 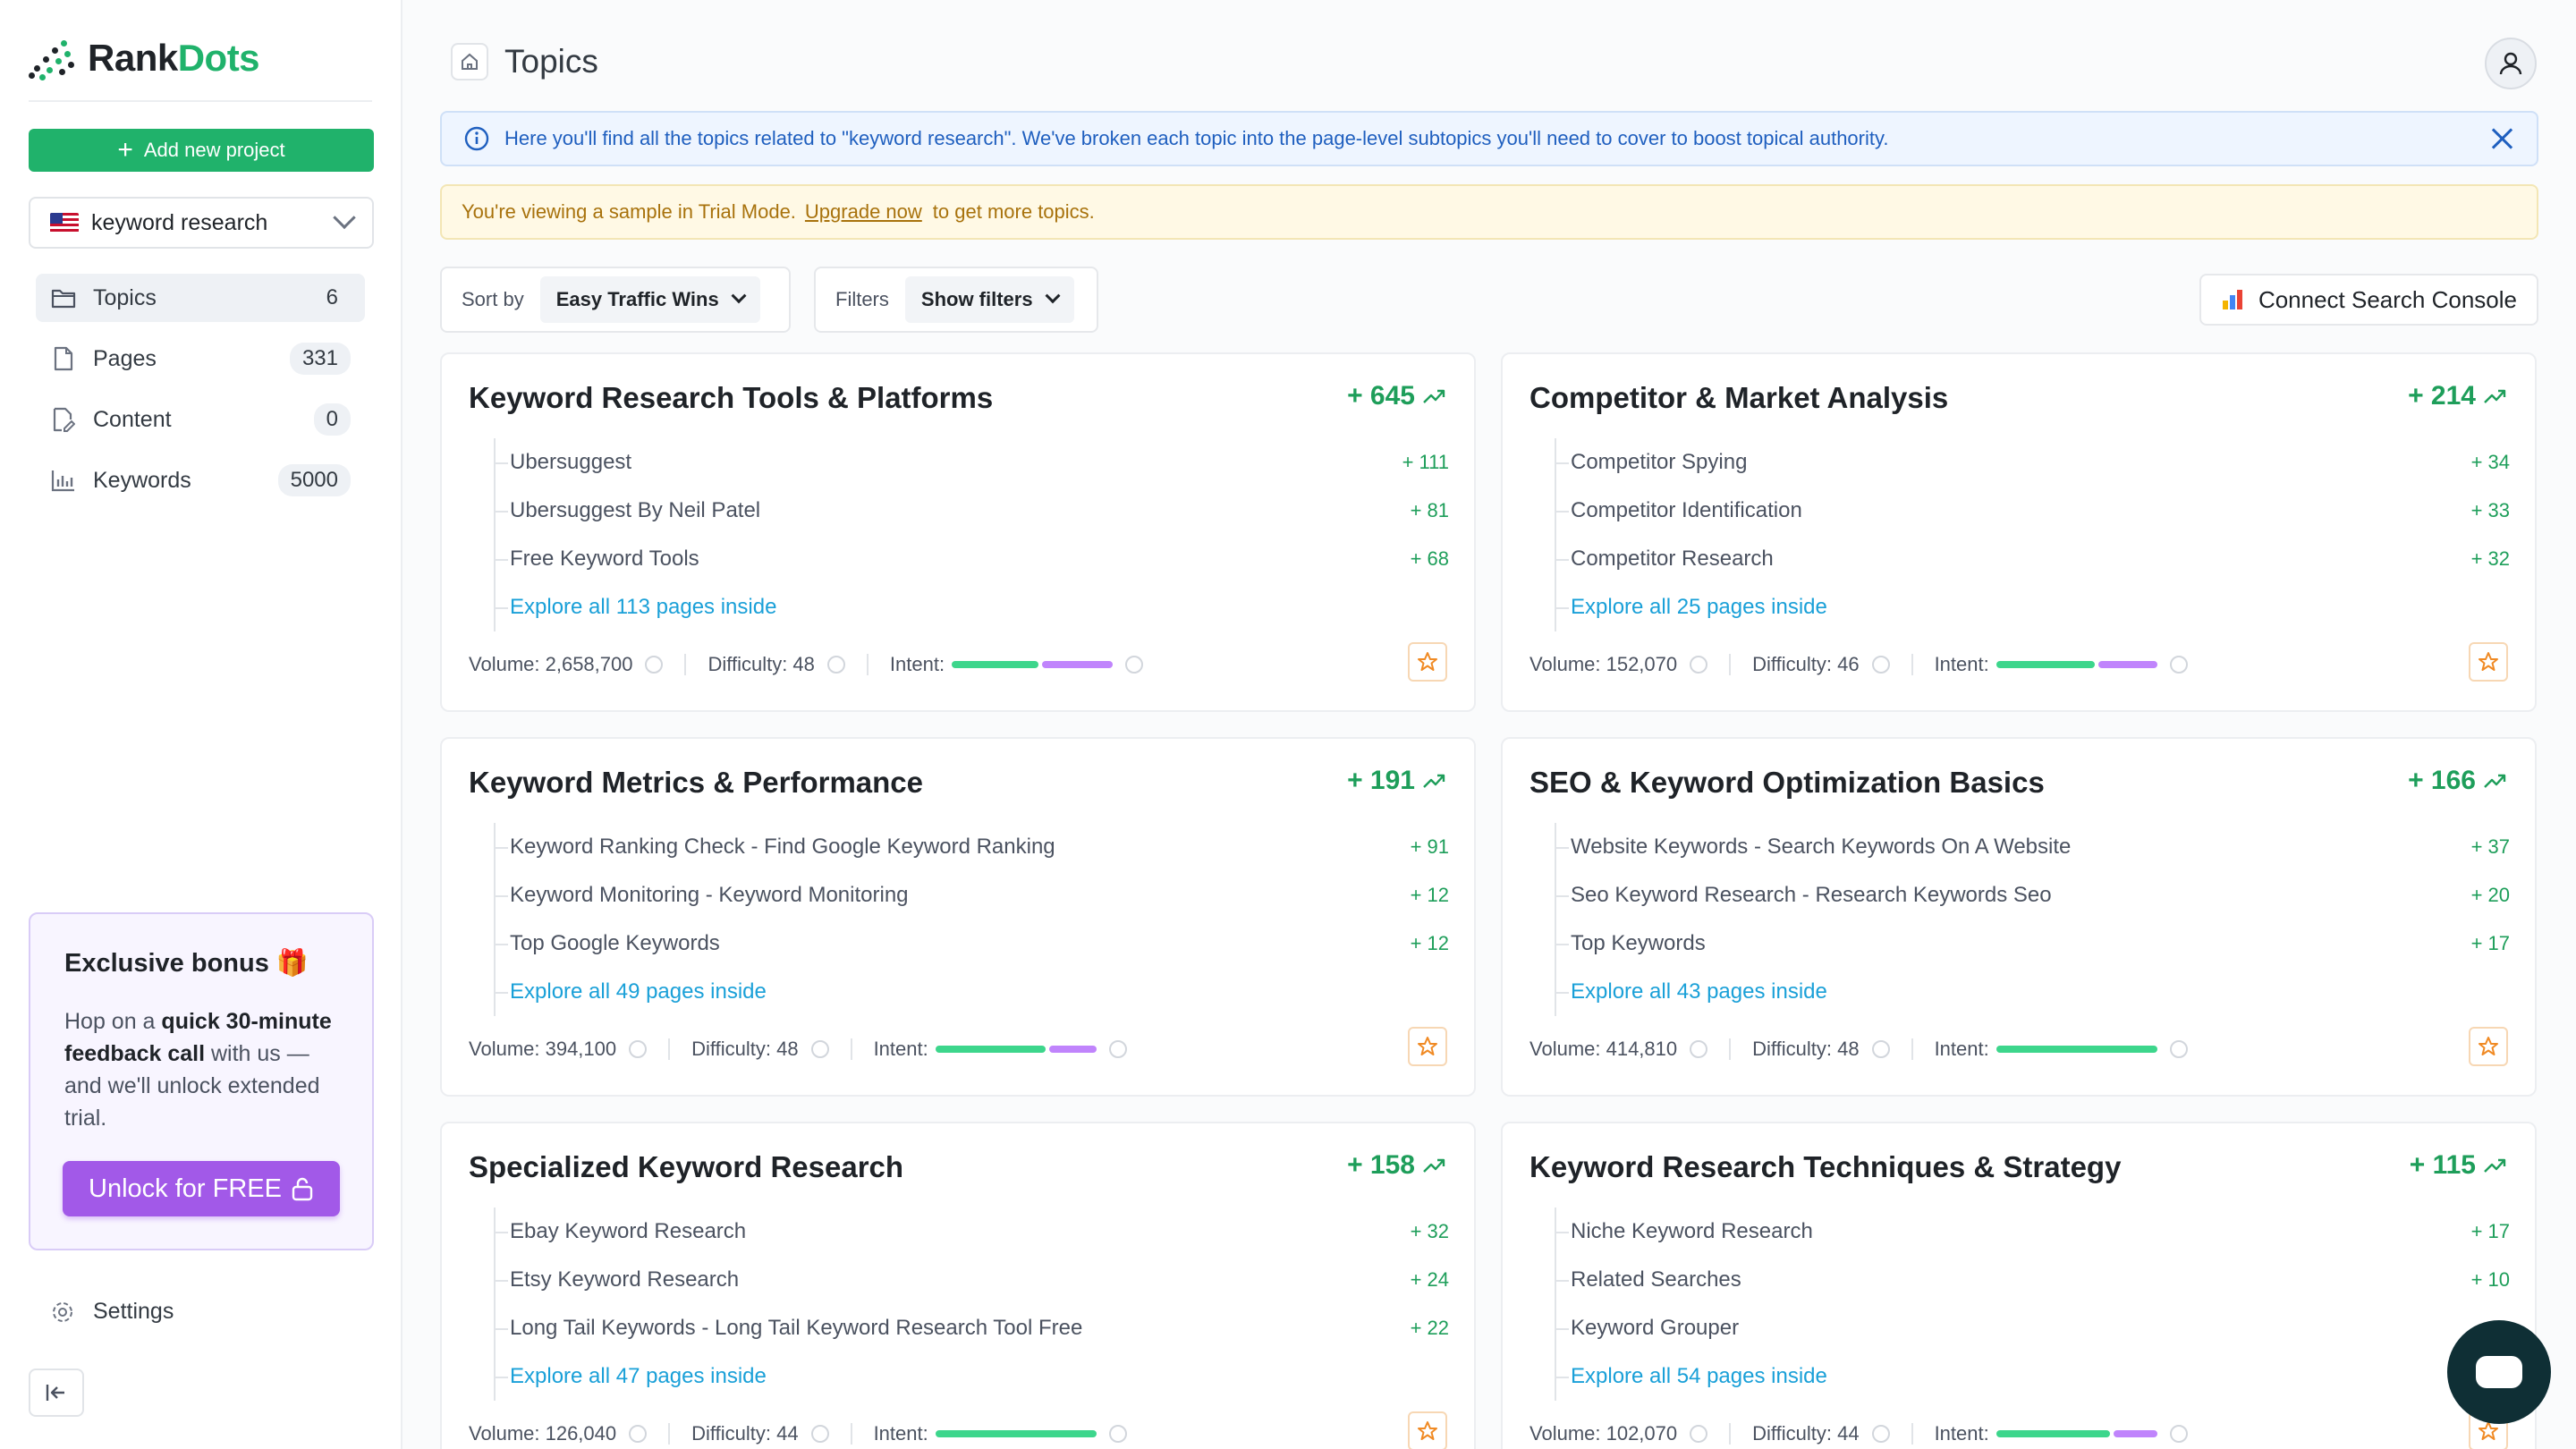 I want to click on trending-up-icon, so click(x=2495, y=1165).